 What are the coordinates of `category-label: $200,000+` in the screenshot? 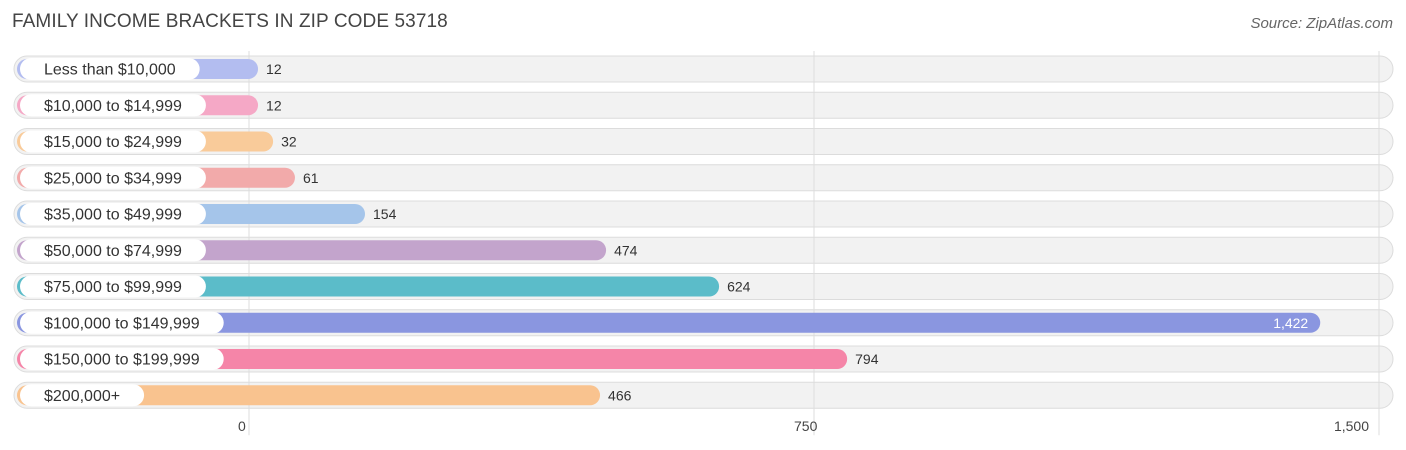 It's located at (82, 396).